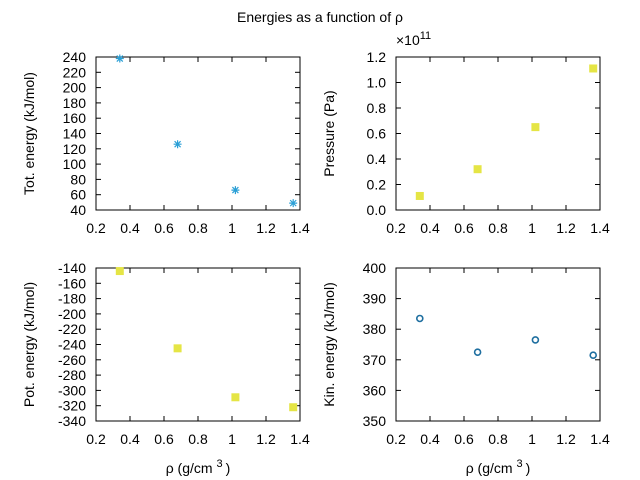 The image size is (640, 480). What do you see at coordinates (413, 39) in the screenshot?
I see `y-axis-exponent-label: ×10¹¹` at bounding box center [413, 39].